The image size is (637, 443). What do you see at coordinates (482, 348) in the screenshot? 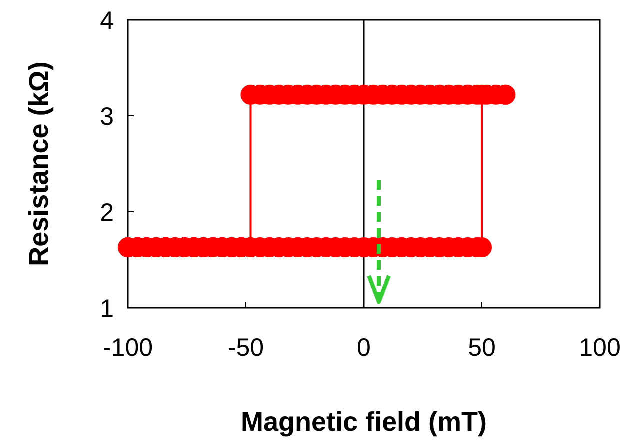
I see `x-tick-label: 50` at bounding box center [482, 348].